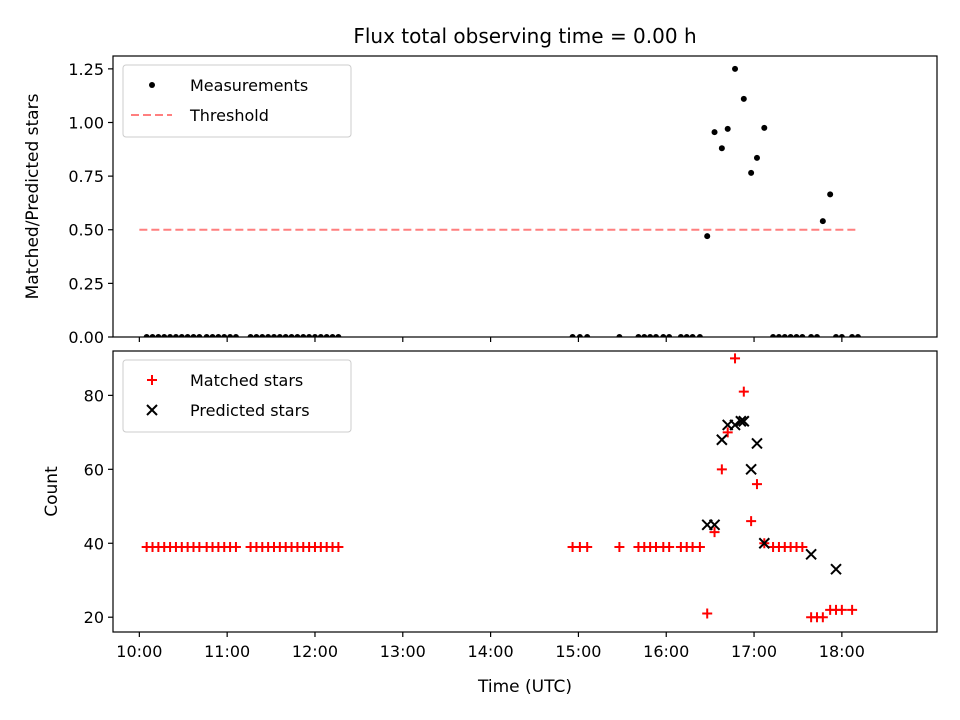  I want to click on x-tick-label: 11:00, so click(227, 651).